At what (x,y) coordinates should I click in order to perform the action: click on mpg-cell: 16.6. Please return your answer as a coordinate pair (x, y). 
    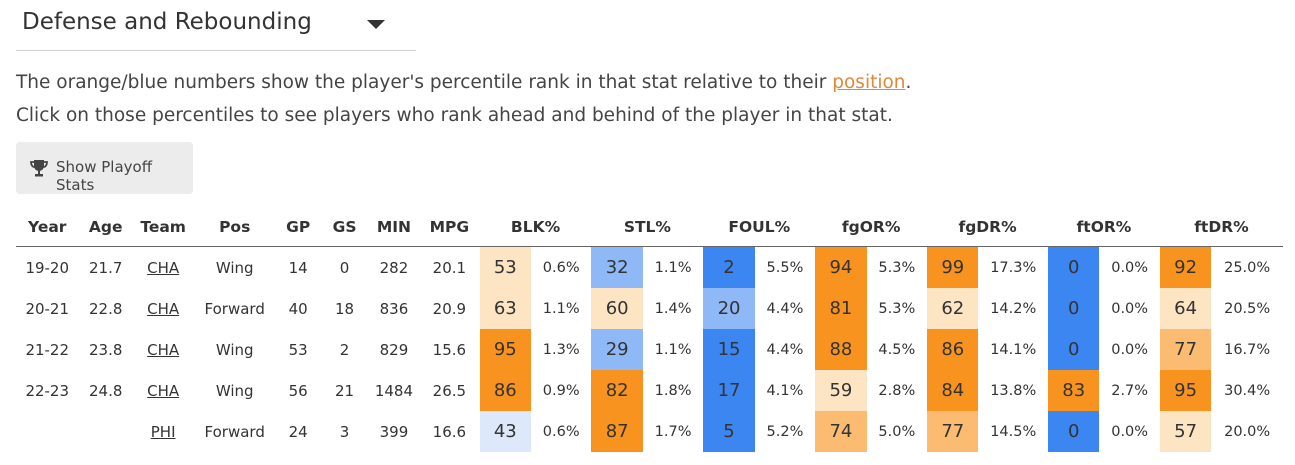
    Looking at the image, I should click on (449, 431).